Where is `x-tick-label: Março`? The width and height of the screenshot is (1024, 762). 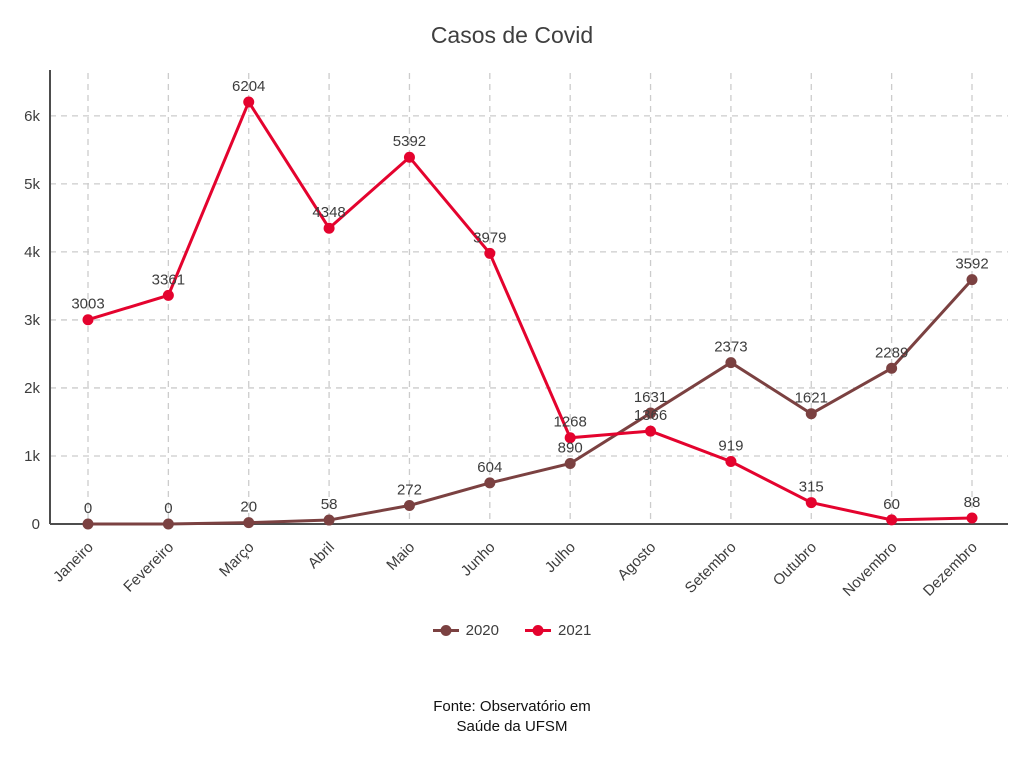
x-tick-label: Março is located at coordinates (236, 559).